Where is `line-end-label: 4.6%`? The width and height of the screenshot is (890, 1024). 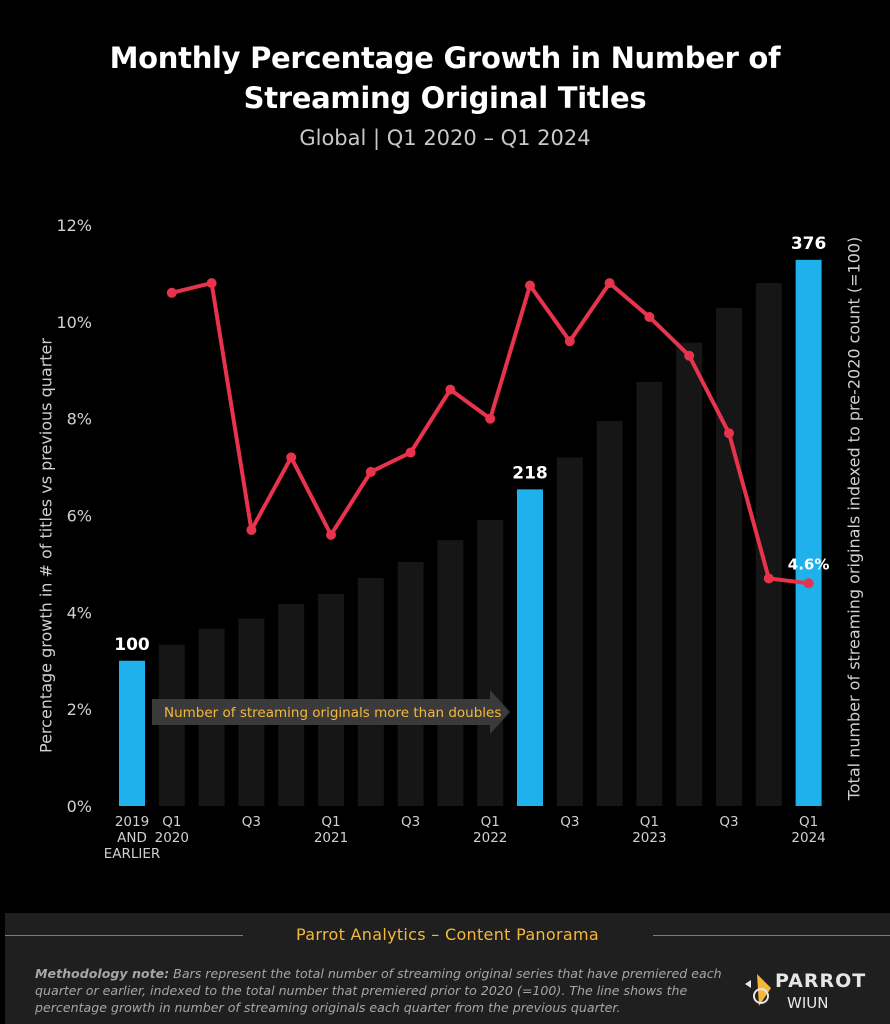 line-end-label: 4.6% is located at coordinates (809, 564).